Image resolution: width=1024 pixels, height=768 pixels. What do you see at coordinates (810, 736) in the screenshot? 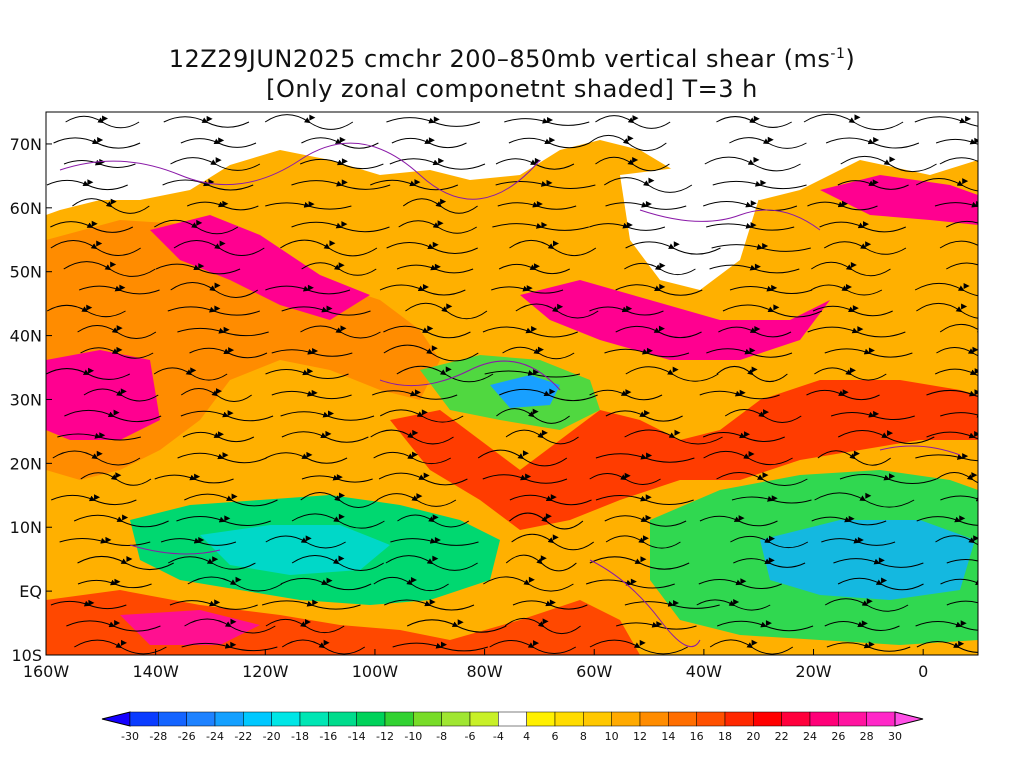
I see `colorbar-label: 24` at bounding box center [810, 736].